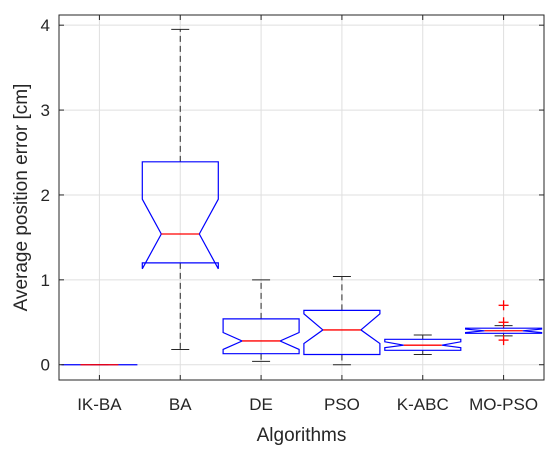 Image resolution: width=550 pixels, height=453 pixels. Describe the element at coordinates (180, 404) in the screenshot. I see `x-tick-label: BA` at that location.